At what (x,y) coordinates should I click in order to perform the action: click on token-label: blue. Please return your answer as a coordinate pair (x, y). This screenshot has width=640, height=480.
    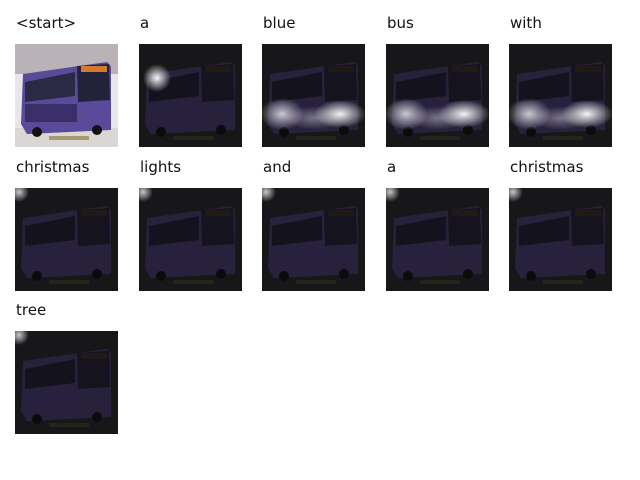
    Looking at the image, I should click on (279, 23).